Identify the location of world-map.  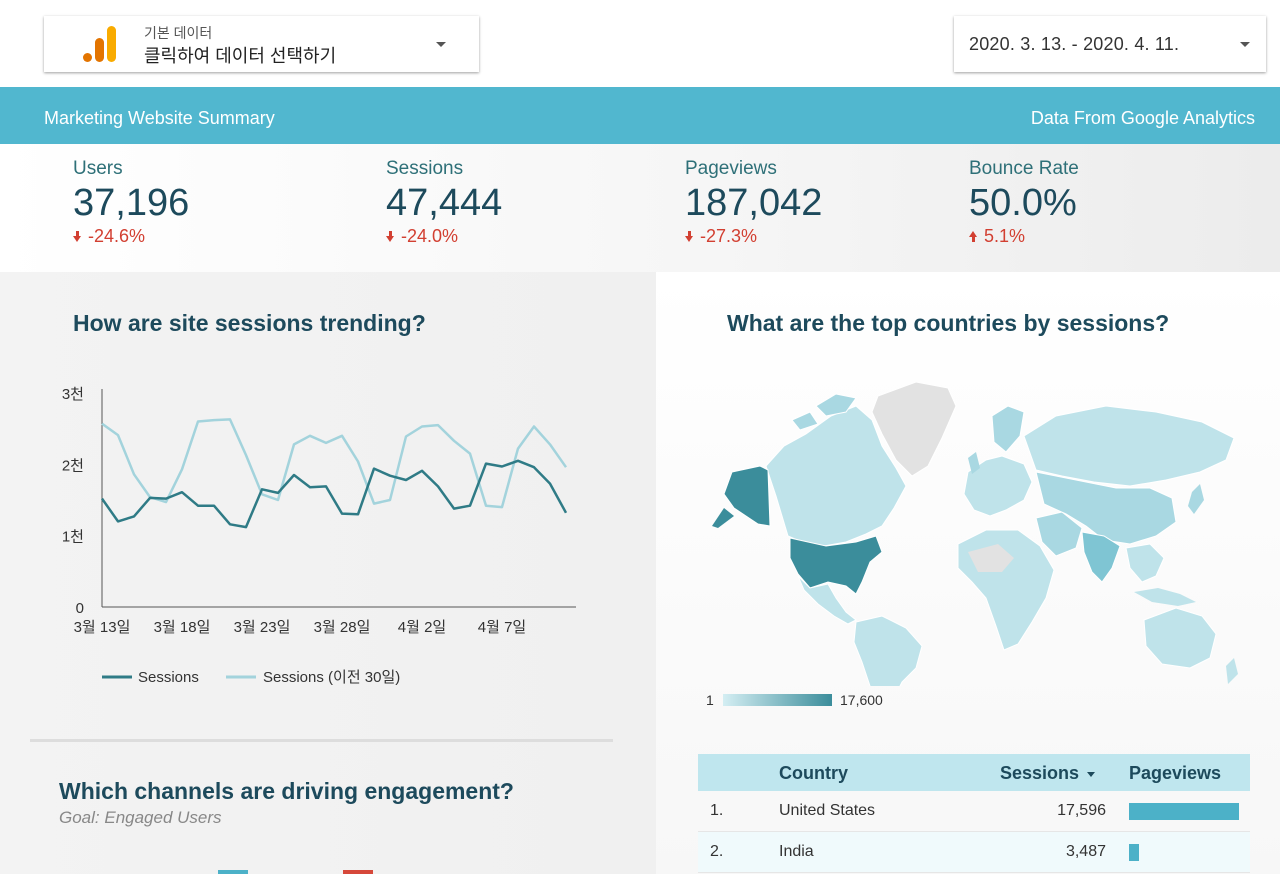
(976, 531).